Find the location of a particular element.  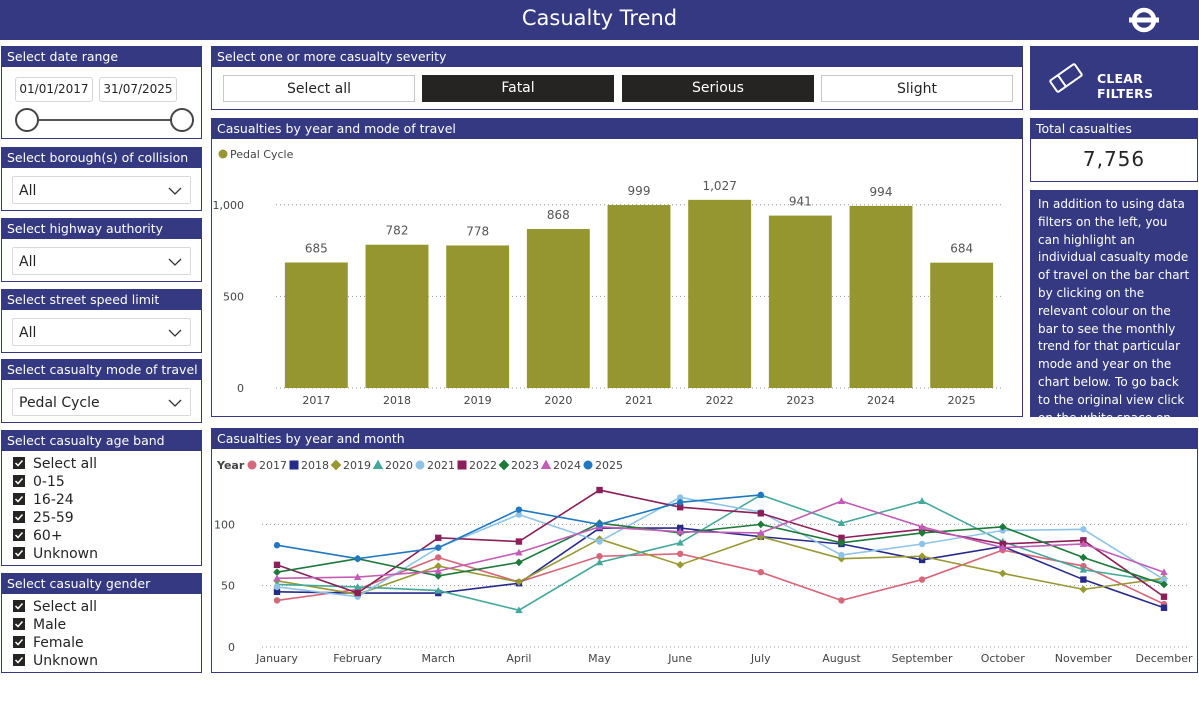

bar-2024 is located at coordinates (881, 296).